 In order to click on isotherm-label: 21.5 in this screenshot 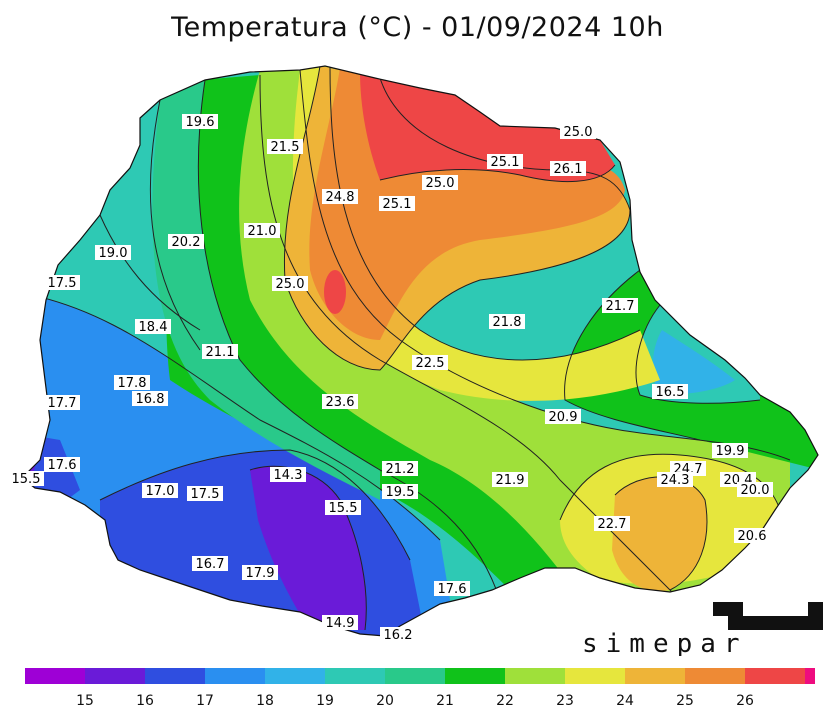, I will do `click(285, 147)`.